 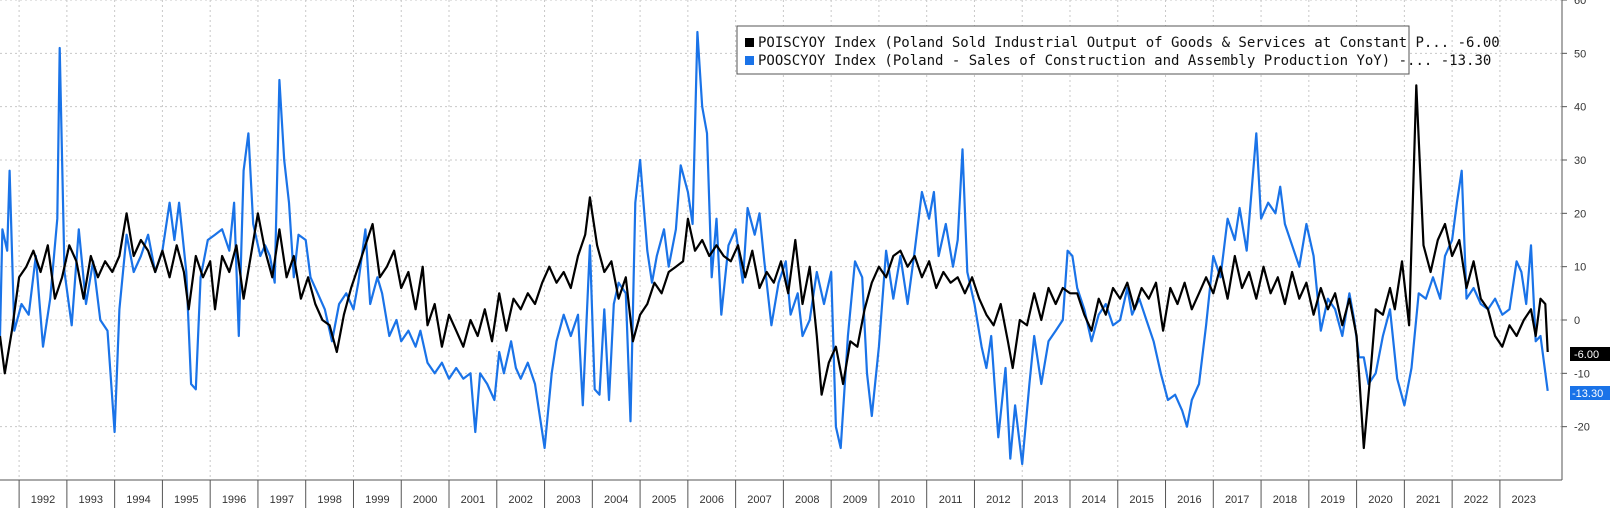 I want to click on y-tick-label: 50, so click(x=1580, y=54).